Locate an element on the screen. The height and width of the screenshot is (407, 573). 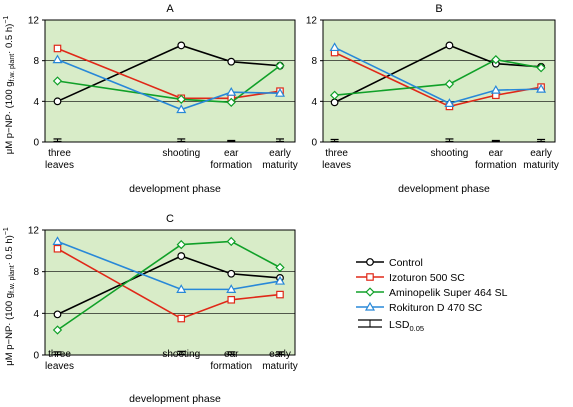
legend-lsd-text: LSD is located at coordinates (399, 325).